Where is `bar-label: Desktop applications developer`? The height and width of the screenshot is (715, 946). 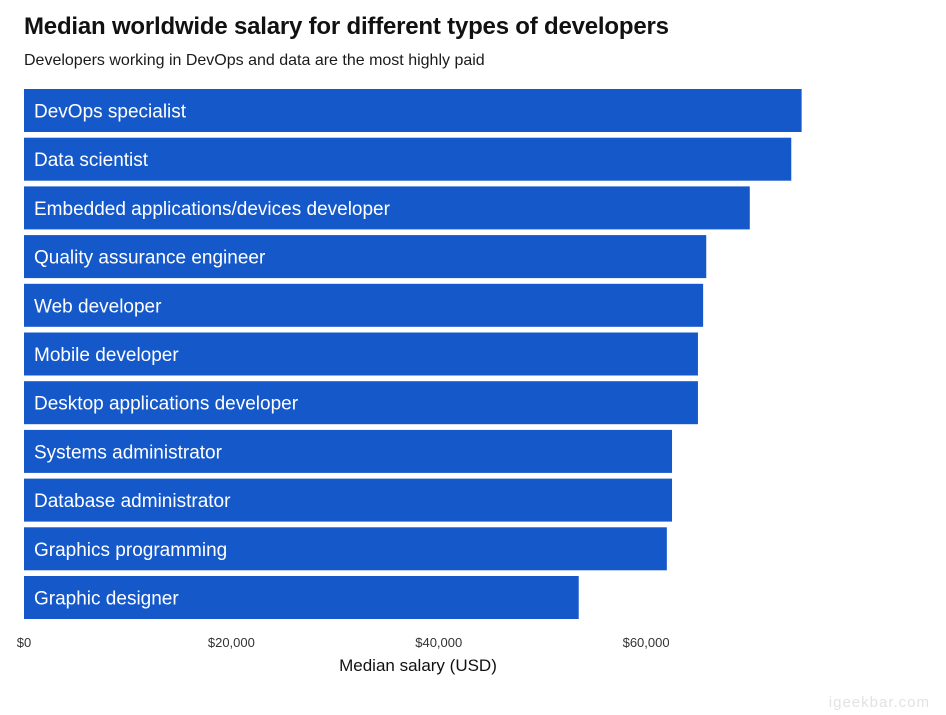 bar-label: Desktop applications developer is located at coordinates (166, 404).